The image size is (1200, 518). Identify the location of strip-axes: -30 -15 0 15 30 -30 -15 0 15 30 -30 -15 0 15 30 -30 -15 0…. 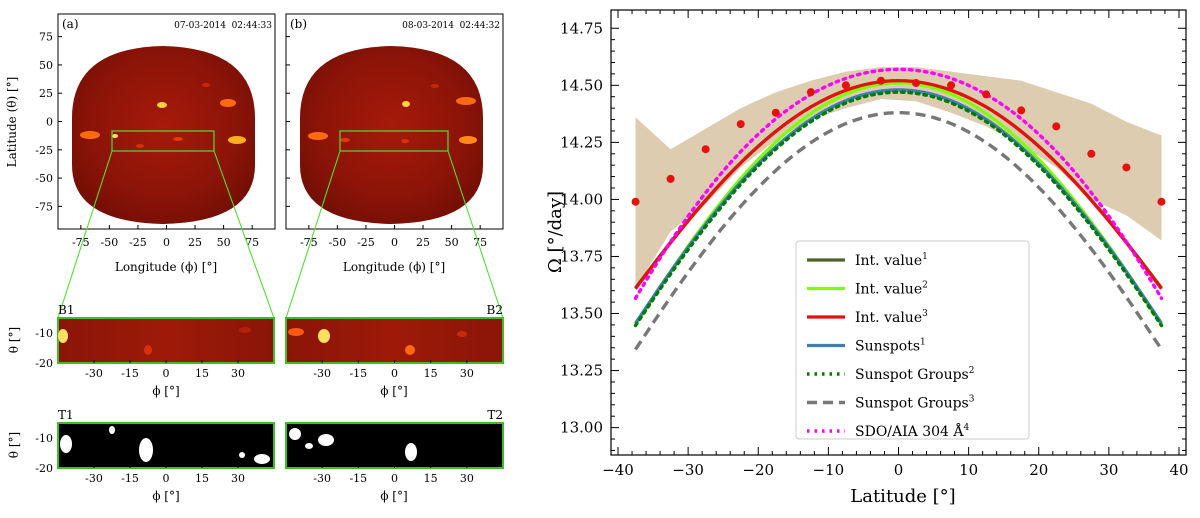
(254, 406).